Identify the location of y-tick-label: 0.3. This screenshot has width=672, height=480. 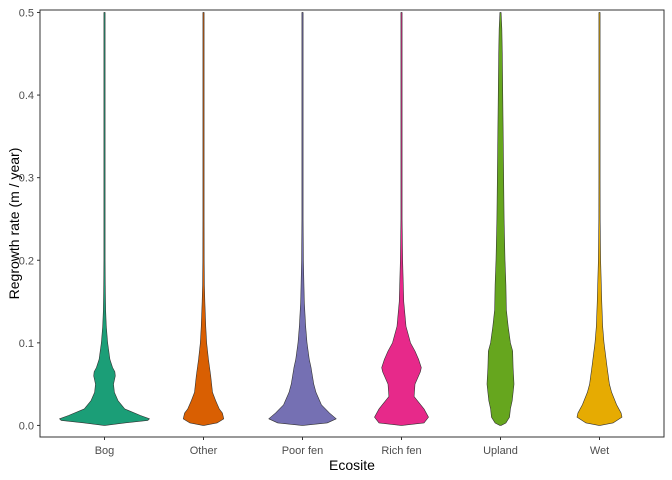
(26, 179).